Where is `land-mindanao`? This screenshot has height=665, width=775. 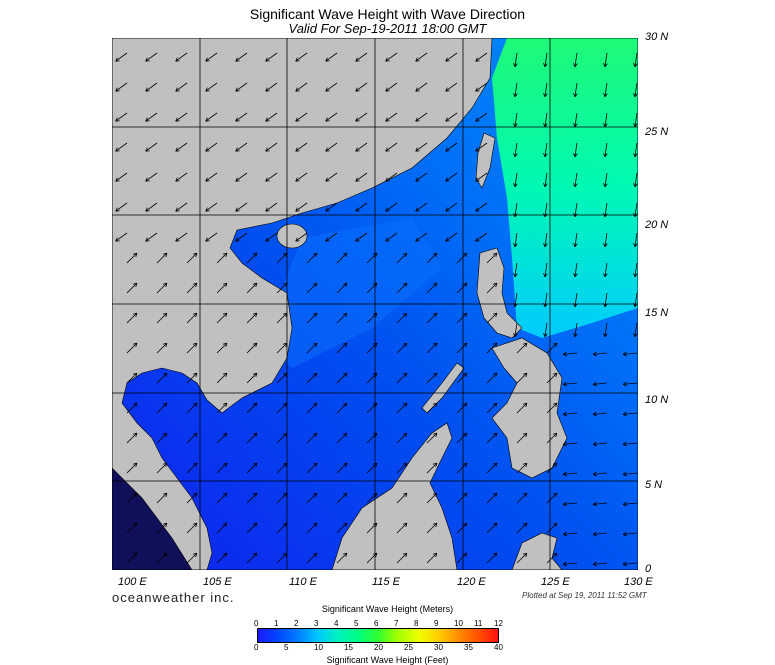
land-mindanao is located at coordinates (529, 408).